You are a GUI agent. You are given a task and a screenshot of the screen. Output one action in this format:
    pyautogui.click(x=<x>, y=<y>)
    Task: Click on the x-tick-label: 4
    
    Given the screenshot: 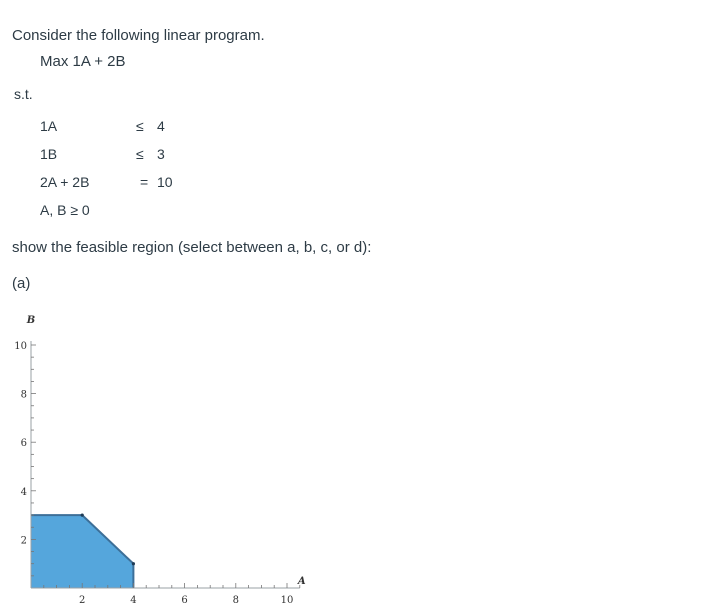 What is the action you would take?
    pyautogui.click(x=133, y=600)
    